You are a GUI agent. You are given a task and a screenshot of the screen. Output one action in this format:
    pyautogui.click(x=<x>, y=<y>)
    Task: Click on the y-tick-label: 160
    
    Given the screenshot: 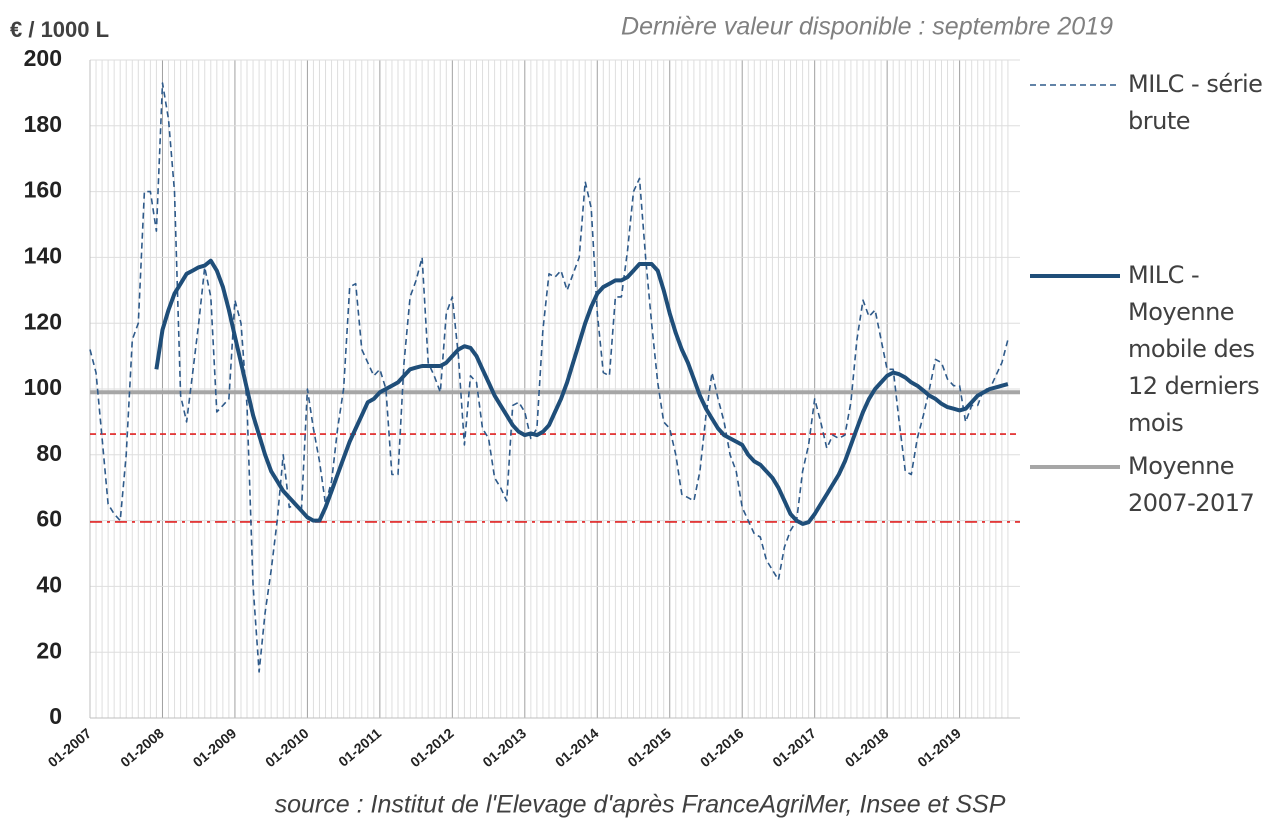 What is the action you would take?
    pyautogui.click(x=43, y=190)
    